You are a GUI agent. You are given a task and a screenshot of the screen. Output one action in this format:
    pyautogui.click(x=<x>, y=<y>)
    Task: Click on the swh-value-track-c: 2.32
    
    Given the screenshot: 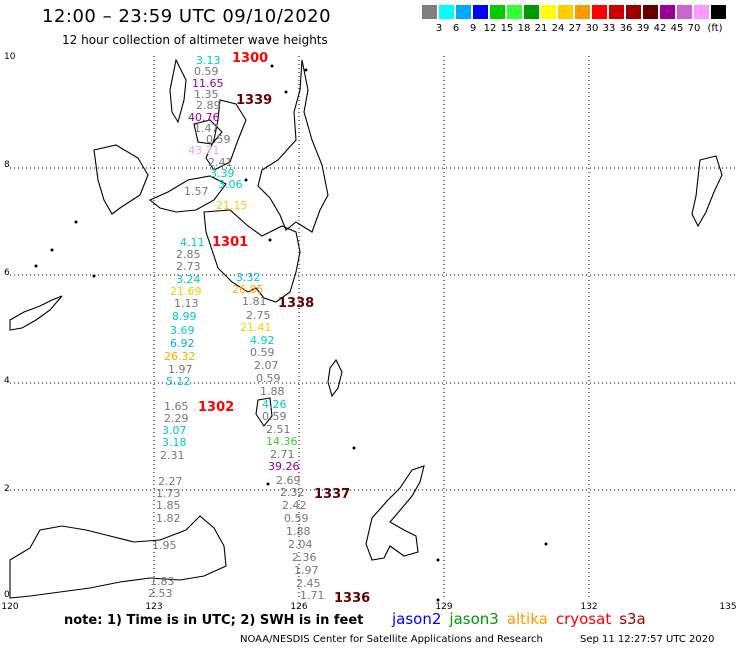 What is the action you would take?
    pyautogui.click(x=292, y=492)
    